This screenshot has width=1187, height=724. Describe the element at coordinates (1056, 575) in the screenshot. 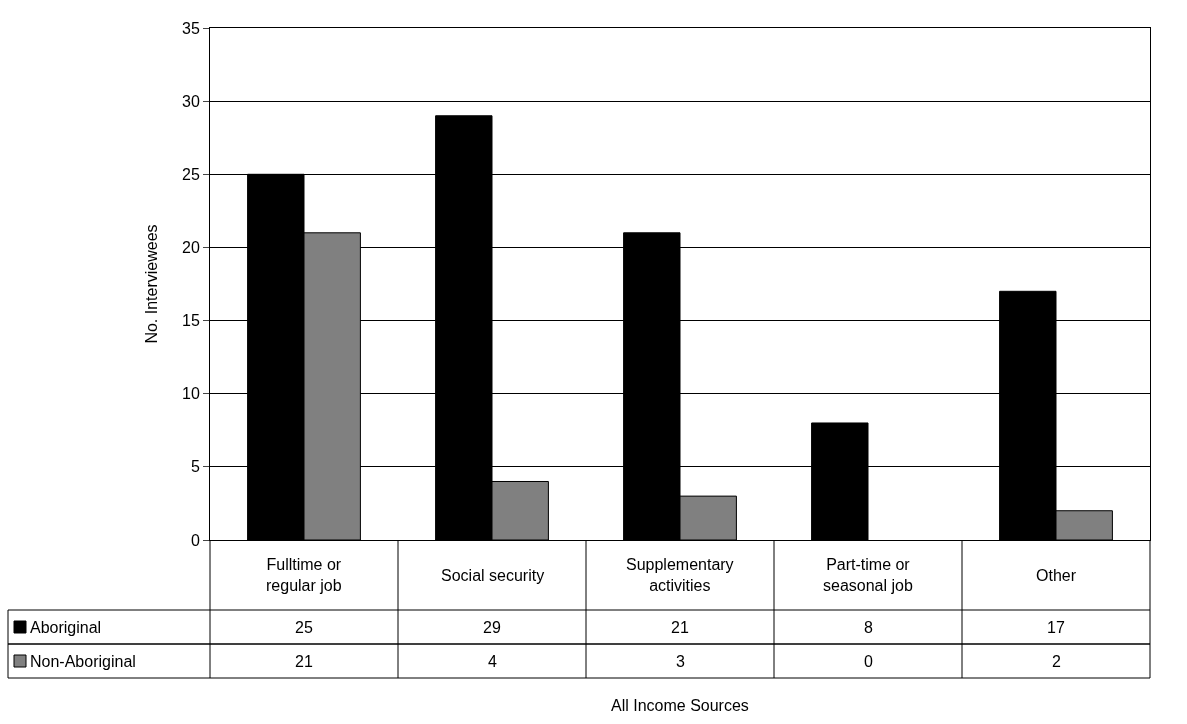

I see `x-tick-label: Other` at that location.